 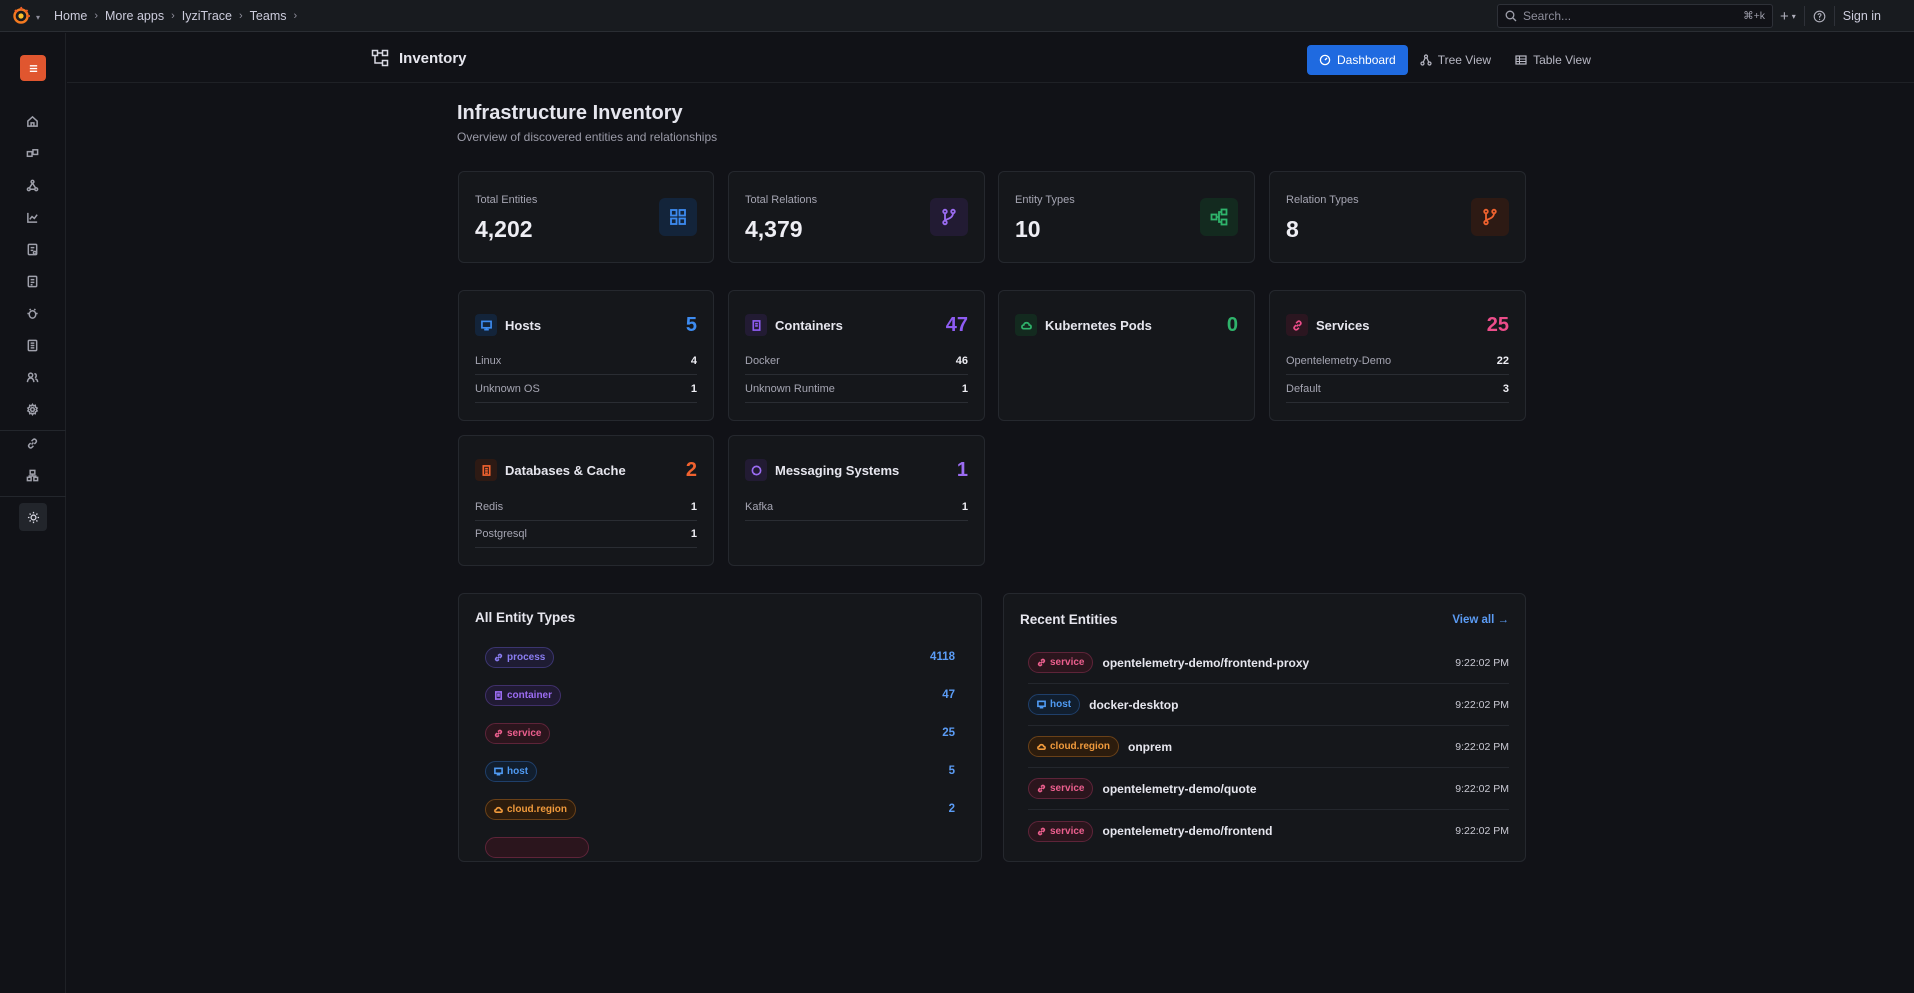 What do you see at coordinates (1268, 705) in the screenshot?
I see `recent-entity-row: host docker-desktop 9:22:02 PM` at bounding box center [1268, 705].